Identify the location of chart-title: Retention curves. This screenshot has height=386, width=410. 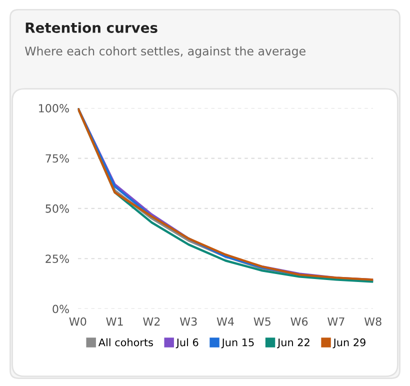
(92, 27).